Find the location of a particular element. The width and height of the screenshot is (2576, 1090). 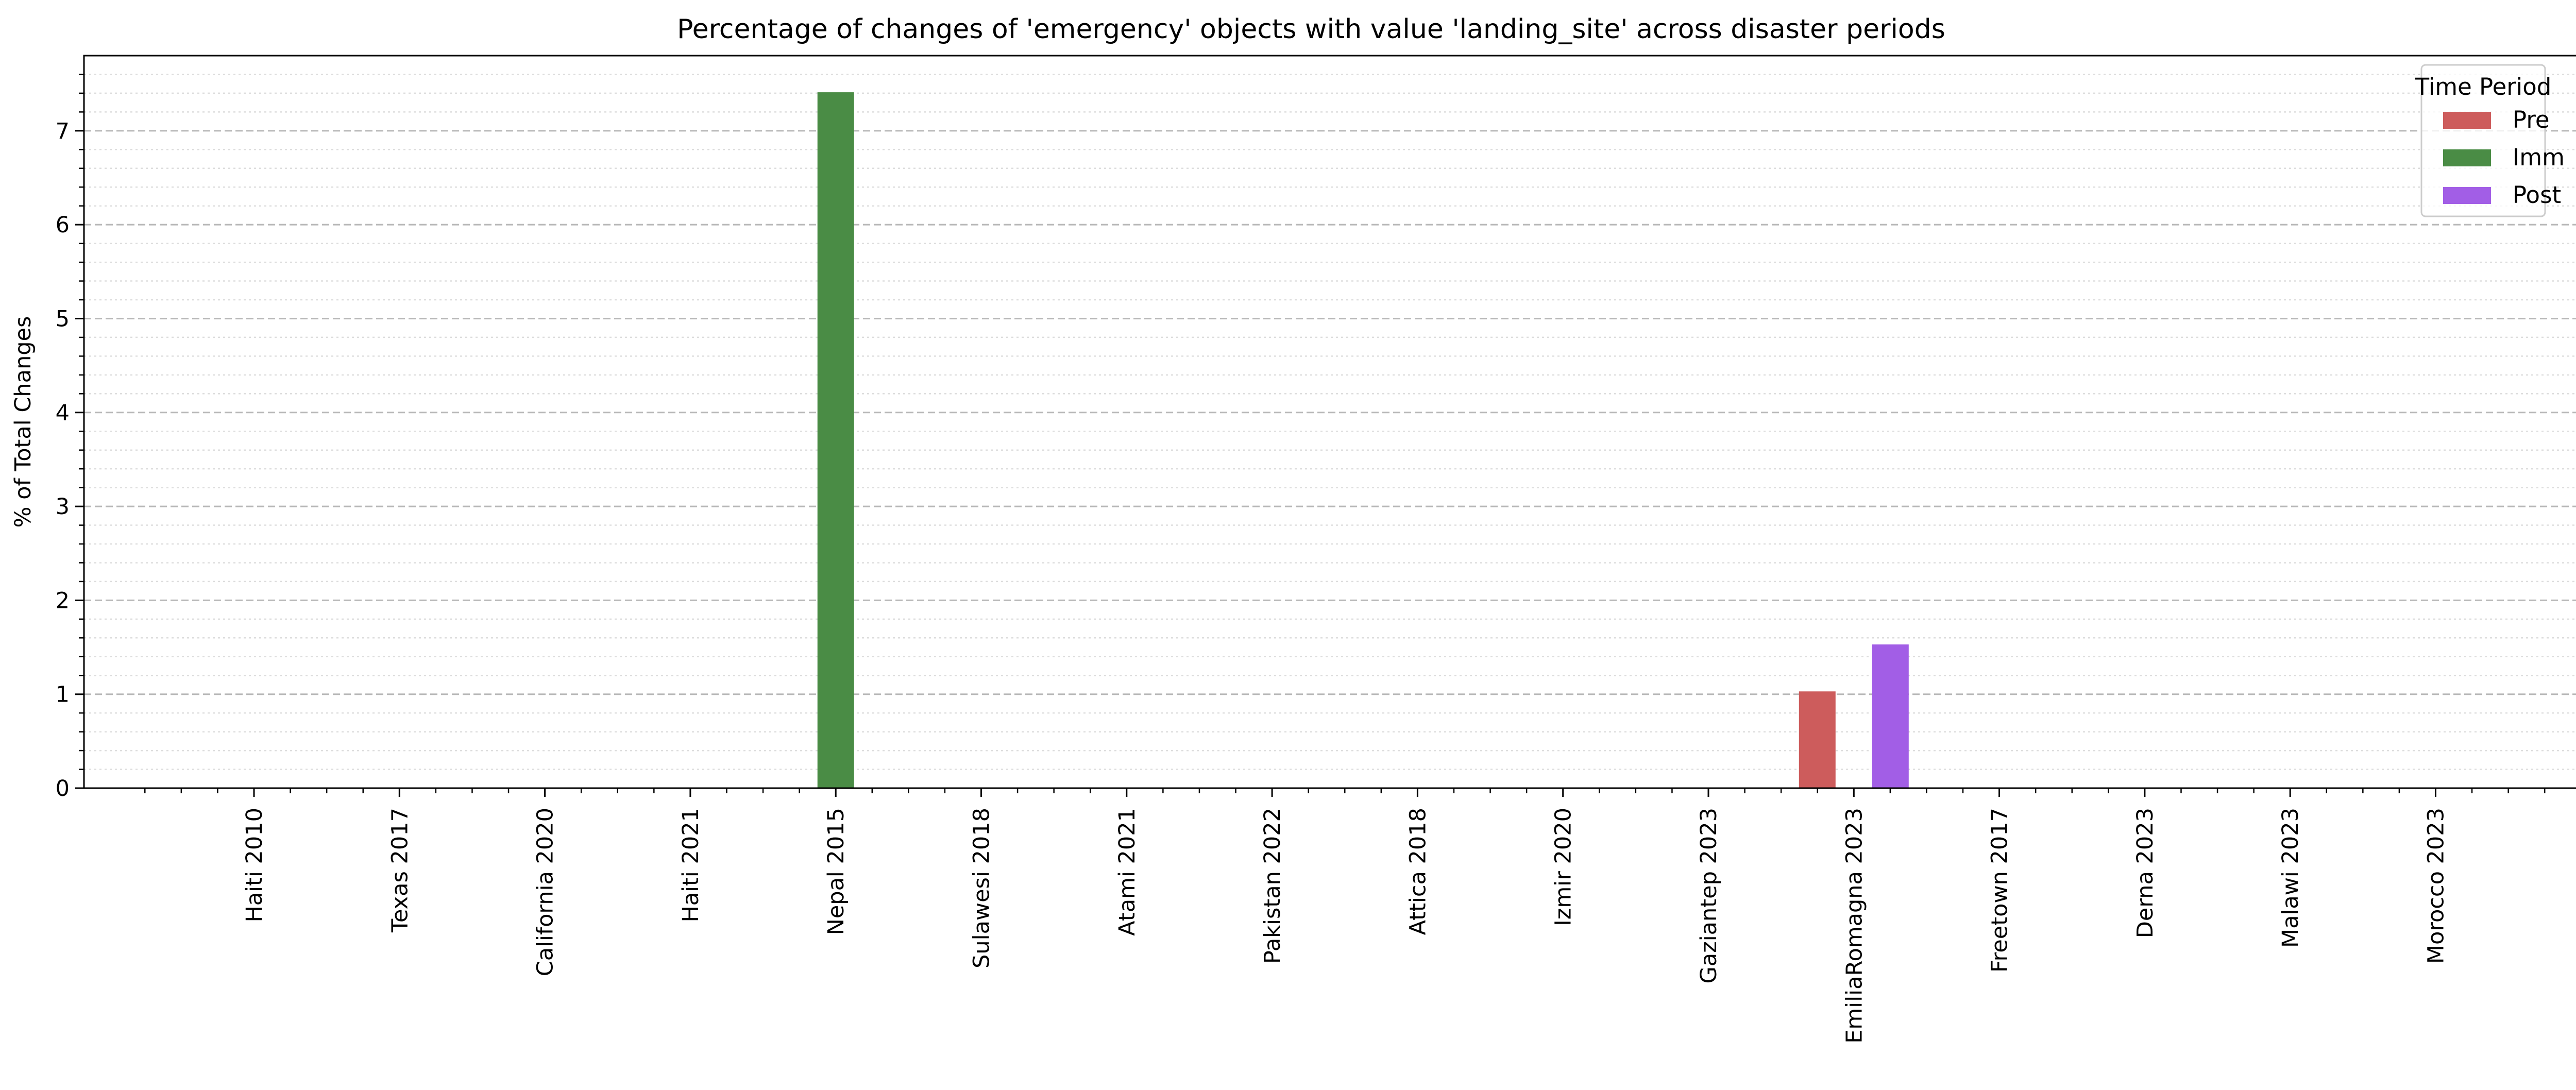

y-tick-label: 1 is located at coordinates (63, 695).